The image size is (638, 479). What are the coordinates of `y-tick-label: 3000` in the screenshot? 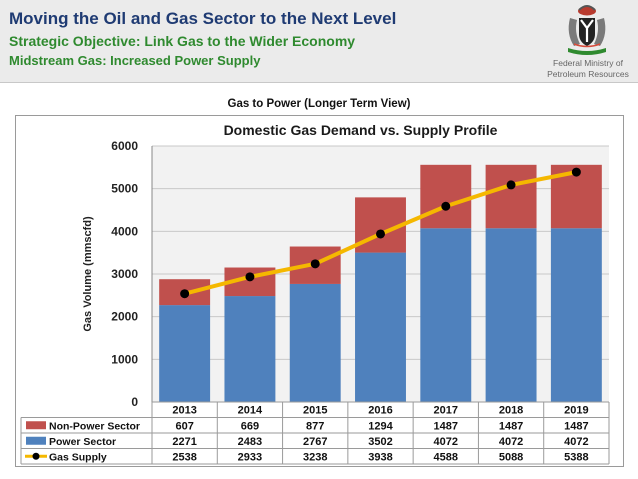 It's located at (124, 274).